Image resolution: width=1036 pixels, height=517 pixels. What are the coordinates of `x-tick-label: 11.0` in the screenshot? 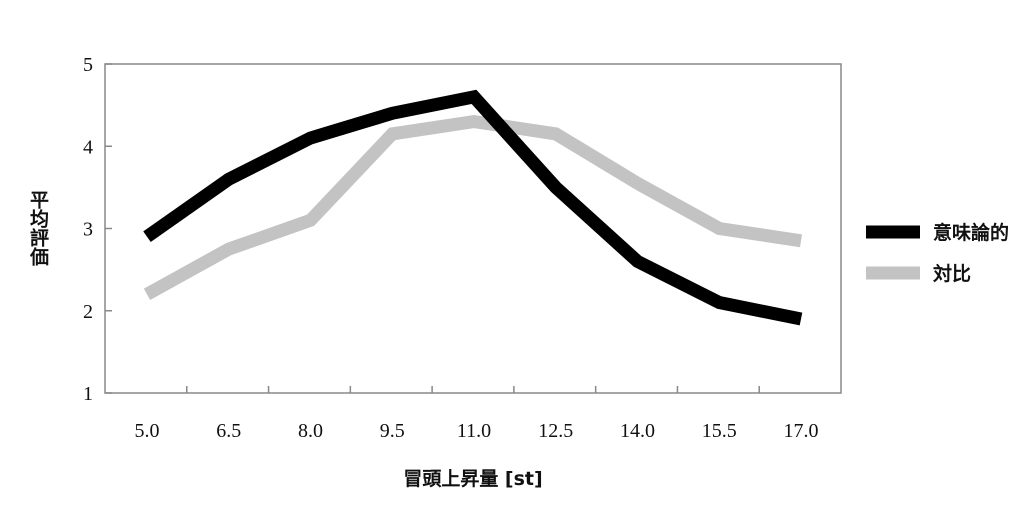 It's located at (474, 431).